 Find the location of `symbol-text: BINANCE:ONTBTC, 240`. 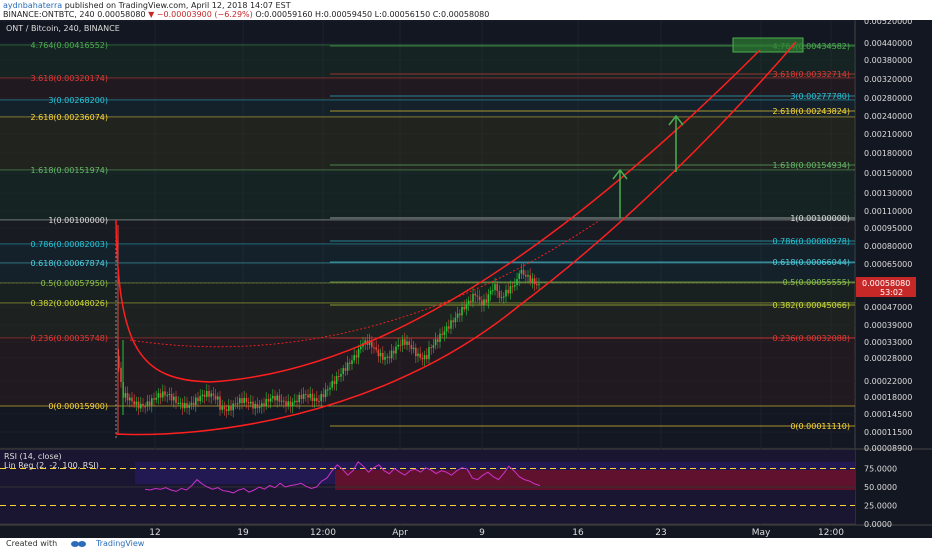

symbol-text: BINANCE:ONTBTC, 240 is located at coordinates (49, 14).